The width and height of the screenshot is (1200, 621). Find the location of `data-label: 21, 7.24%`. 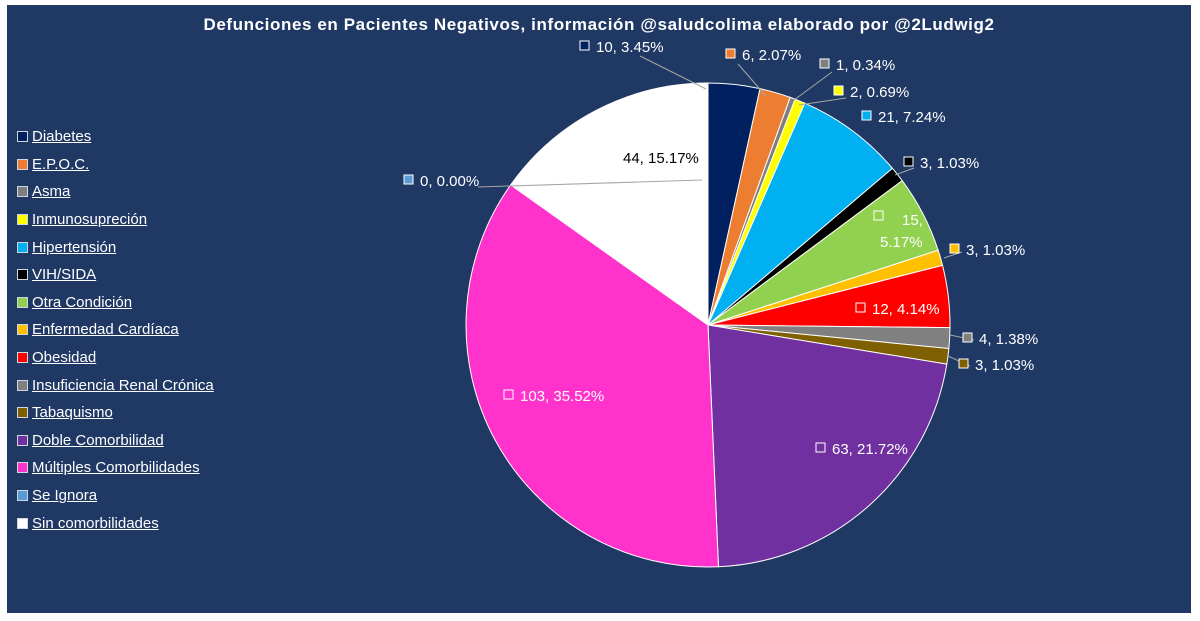

data-label: 21, 7.24% is located at coordinates (903, 117).